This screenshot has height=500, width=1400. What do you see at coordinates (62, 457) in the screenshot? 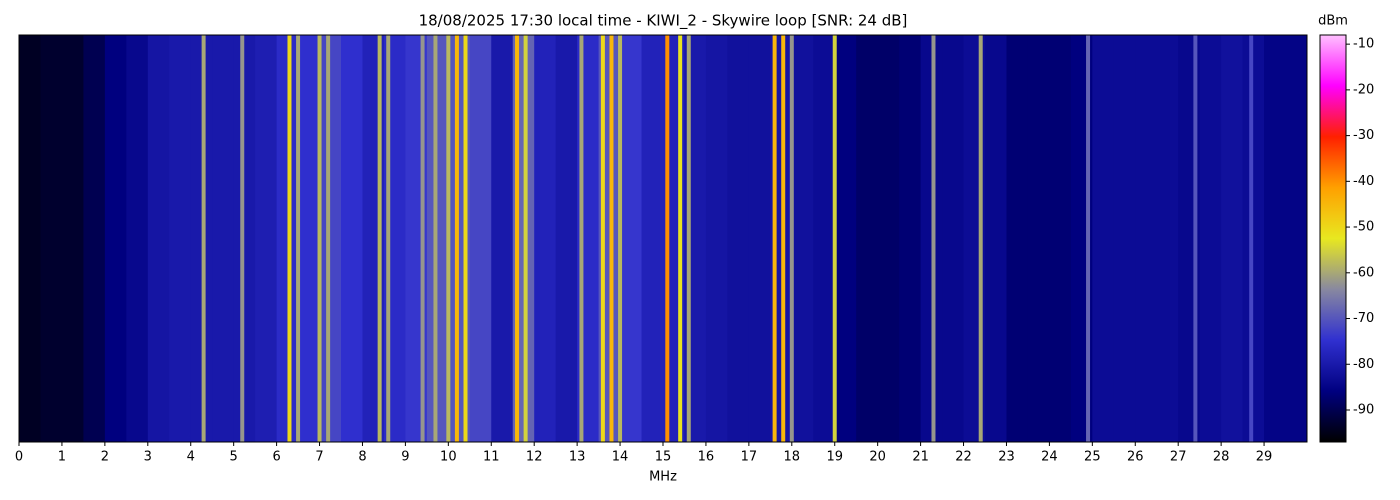
I see `x-tick-label: 1` at bounding box center [62, 457].